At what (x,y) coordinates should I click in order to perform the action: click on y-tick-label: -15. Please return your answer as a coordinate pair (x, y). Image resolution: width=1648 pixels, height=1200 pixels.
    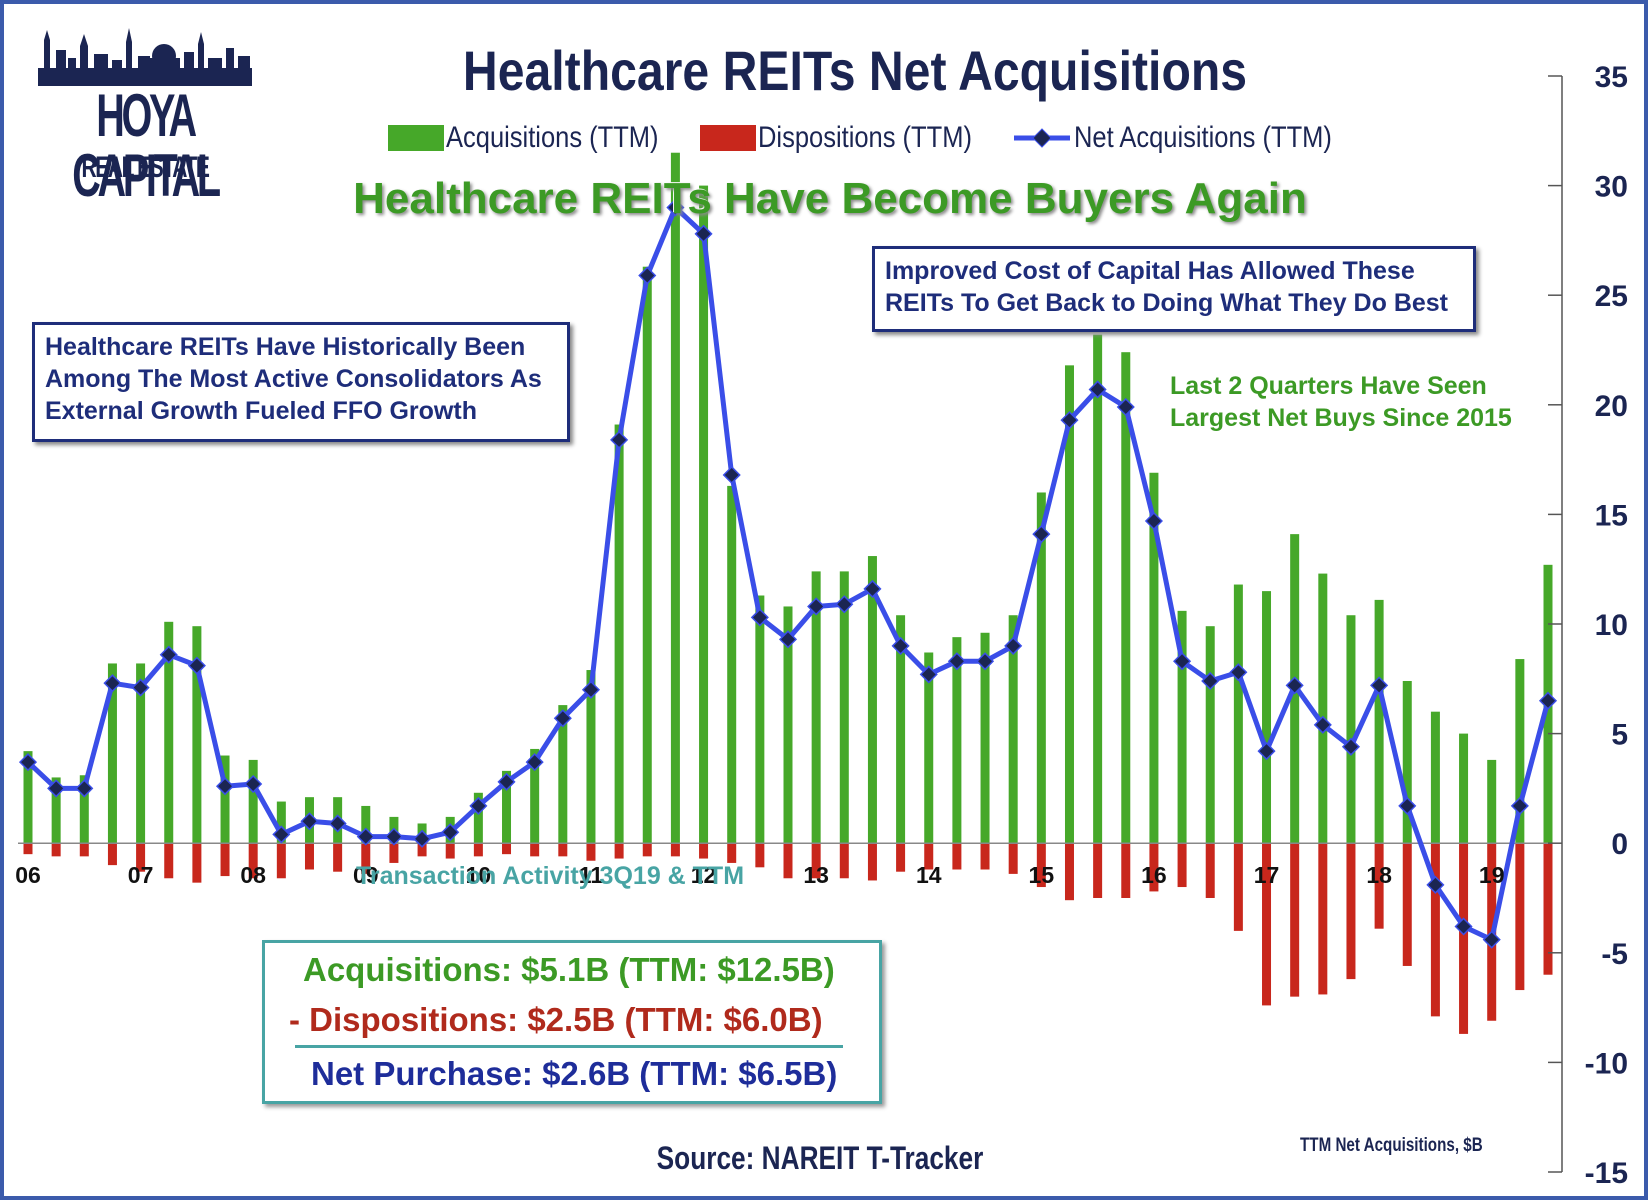
    Looking at the image, I should click on (1606, 1173).